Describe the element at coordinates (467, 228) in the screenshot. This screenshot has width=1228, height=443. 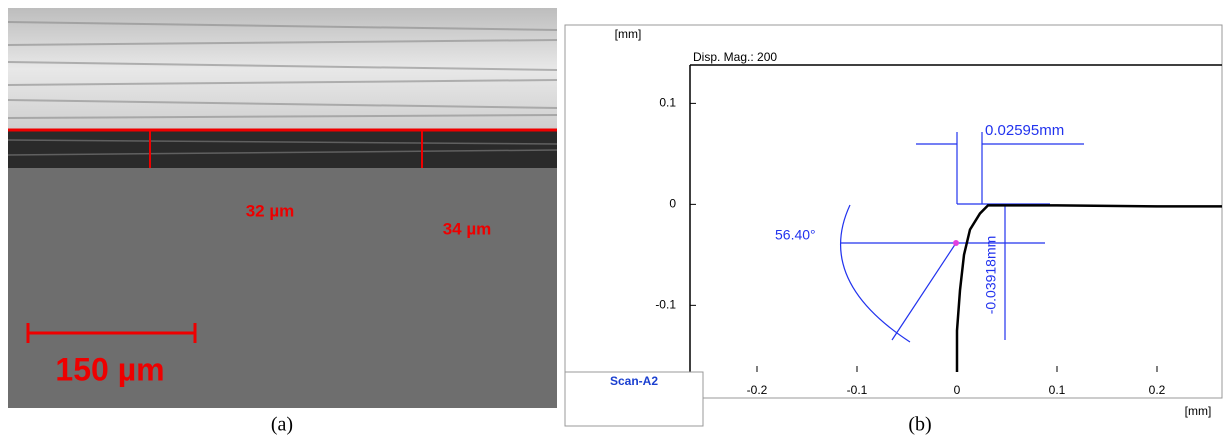
I see `thickness-label: 34 µm` at that location.